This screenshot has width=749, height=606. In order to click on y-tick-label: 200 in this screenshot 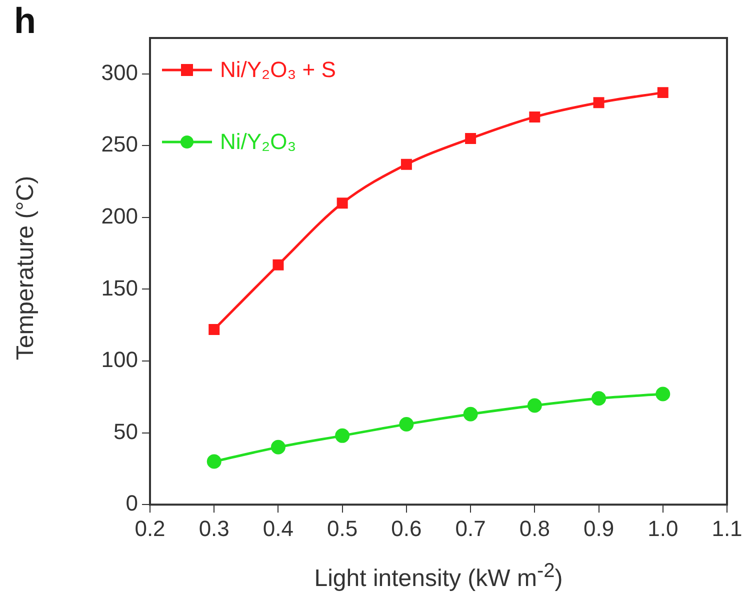, I will do `click(119, 216)`.